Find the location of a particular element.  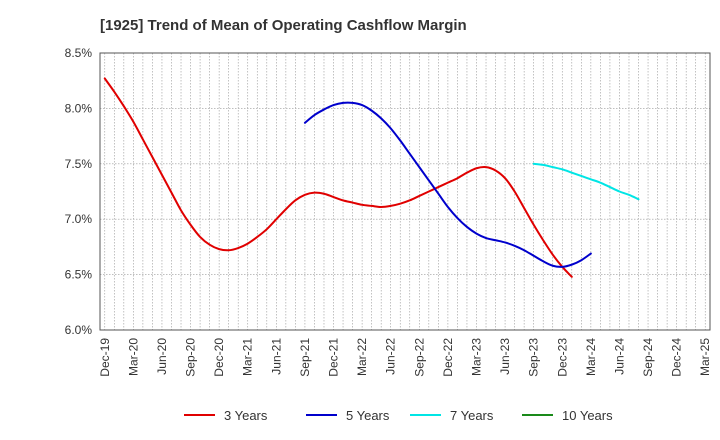

x-tick-label: Dec-20 is located at coordinates (219, 357).